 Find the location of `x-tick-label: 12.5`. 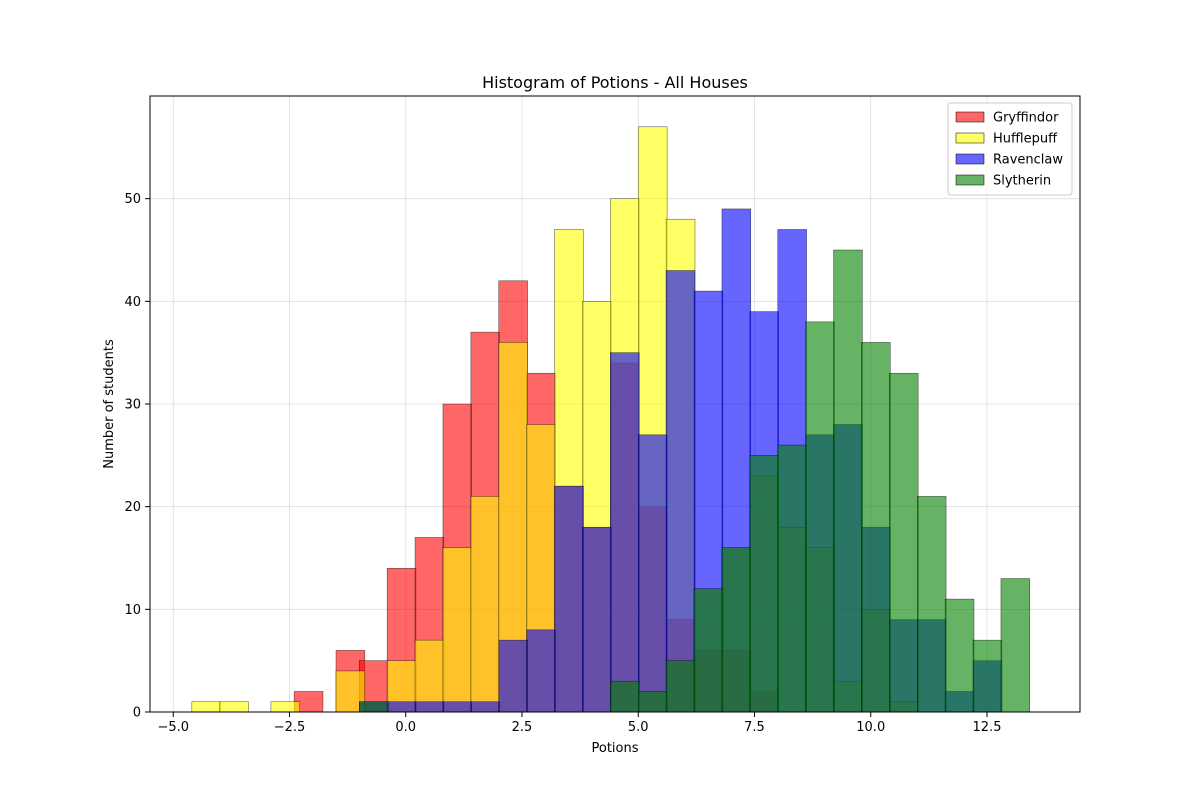

x-tick-label: 12.5 is located at coordinates (987, 727).